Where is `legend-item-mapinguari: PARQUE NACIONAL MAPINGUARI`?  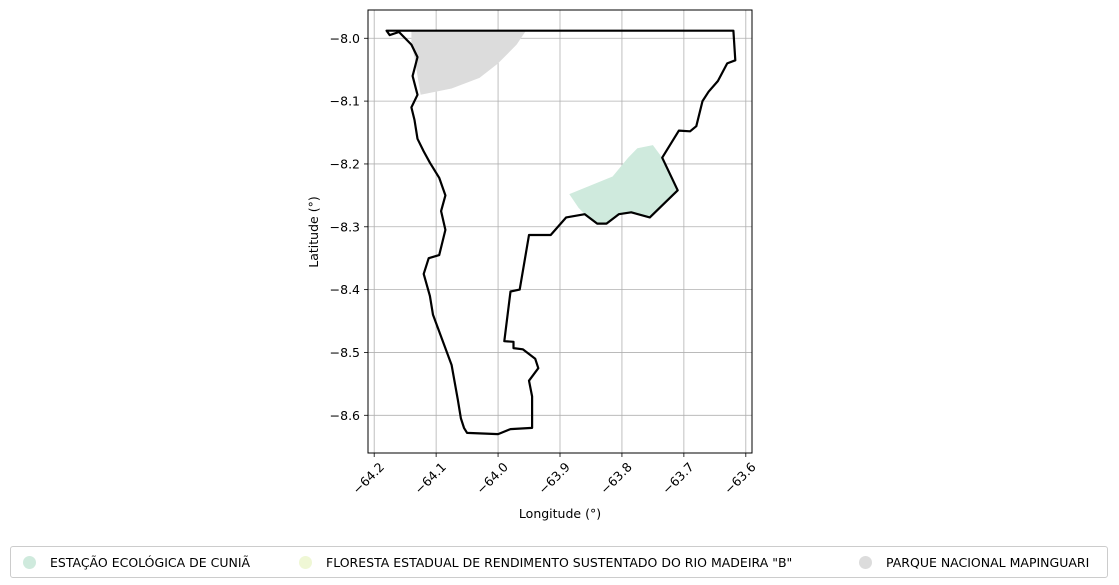 legend-item-mapinguari: PARQUE NACIONAL MAPINGUARI is located at coordinates (974, 562).